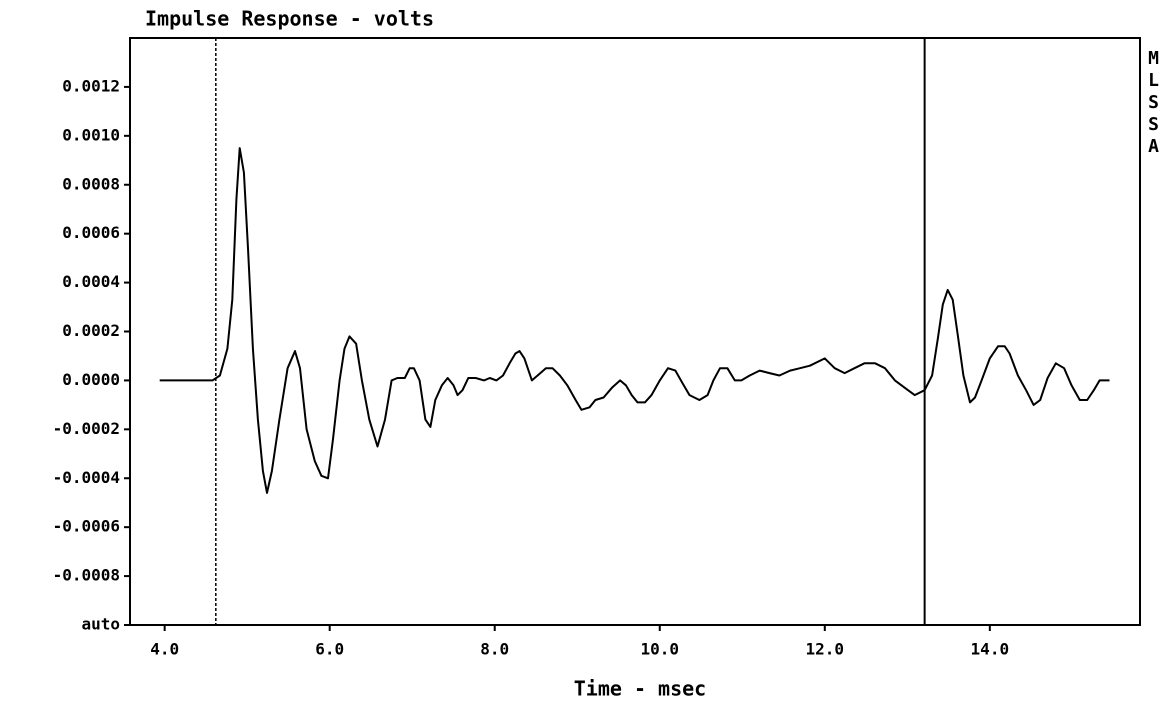  What do you see at coordinates (1153, 103) in the screenshot?
I see `side-label: MLSSA` at bounding box center [1153, 103].